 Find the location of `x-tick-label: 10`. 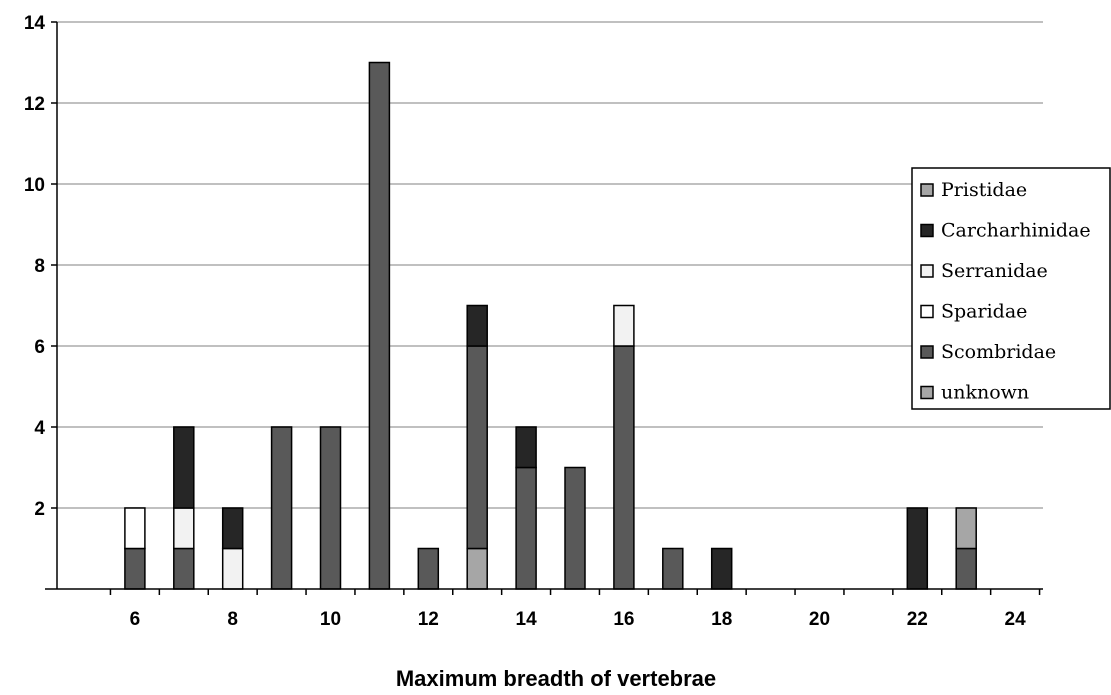

x-tick-label: 10 is located at coordinates (330, 619).